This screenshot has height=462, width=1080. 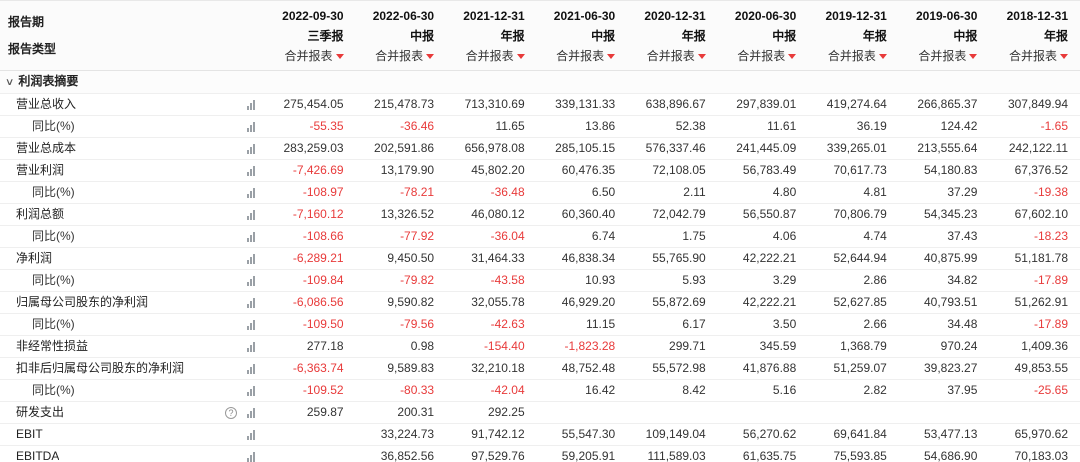 What do you see at coordinates (132, 346) in the screenshot?
I see `row-label-cell: 非经常性损益` at bounding box center [132, 346].